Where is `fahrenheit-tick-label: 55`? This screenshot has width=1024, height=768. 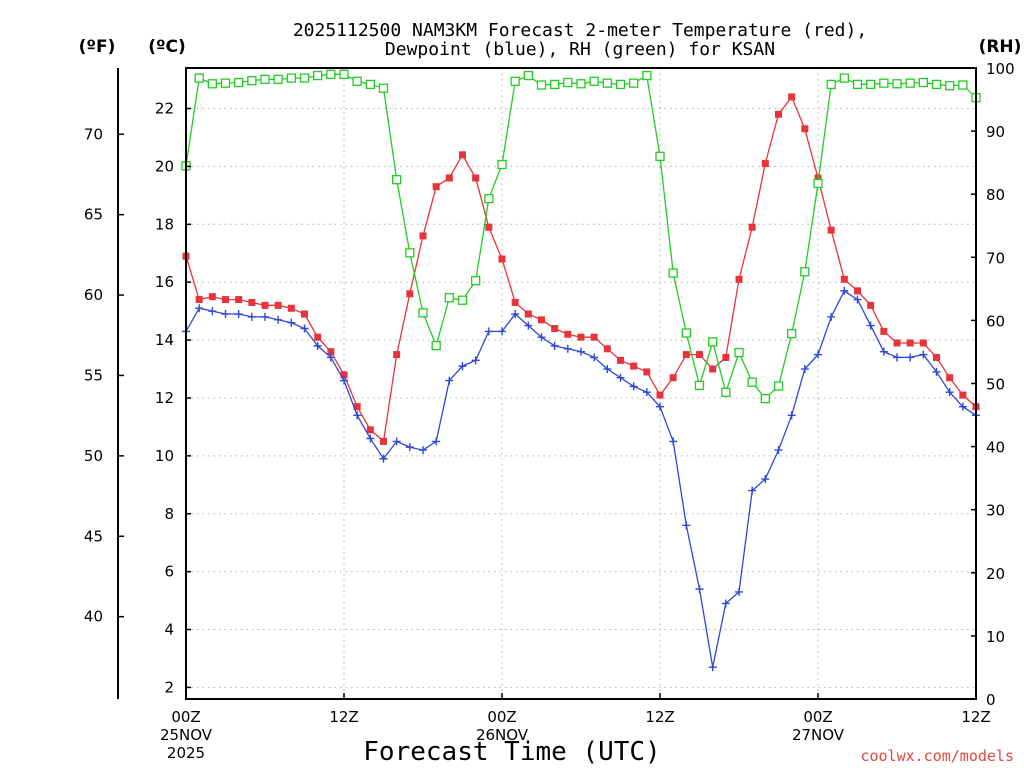 fahrenheit-tick-label: 55 is located at coordinates (93, 375).